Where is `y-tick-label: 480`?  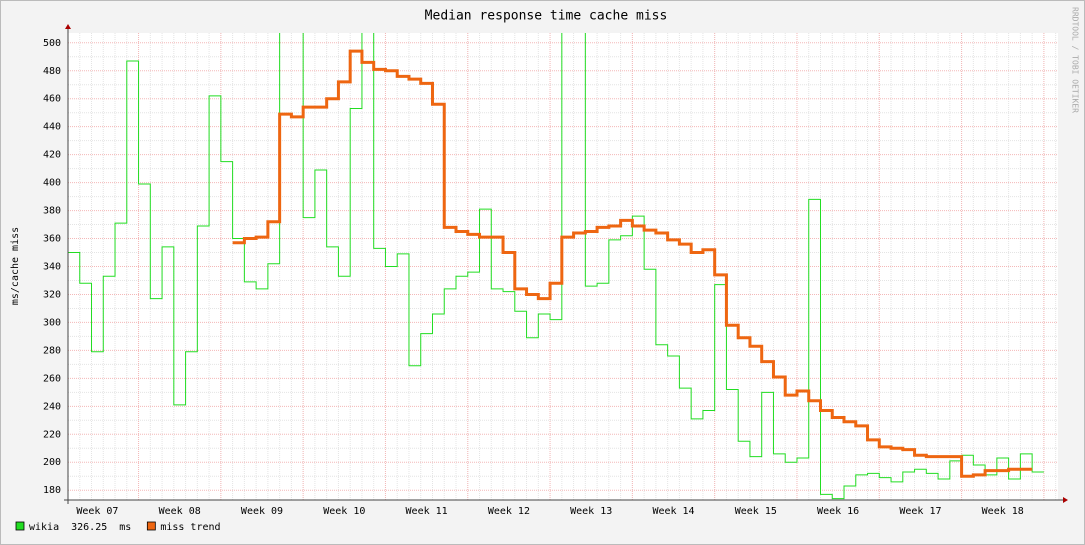
y-tick-label: 480 is located at coordinates (52, 71).